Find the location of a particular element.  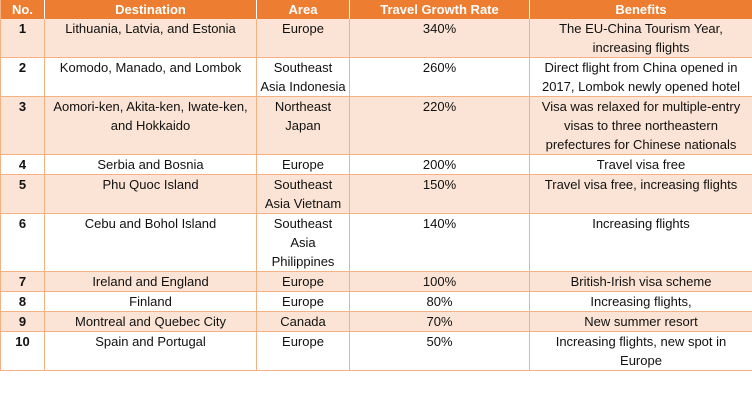

cell-rate: 100% is located at coordinates (439, 281).